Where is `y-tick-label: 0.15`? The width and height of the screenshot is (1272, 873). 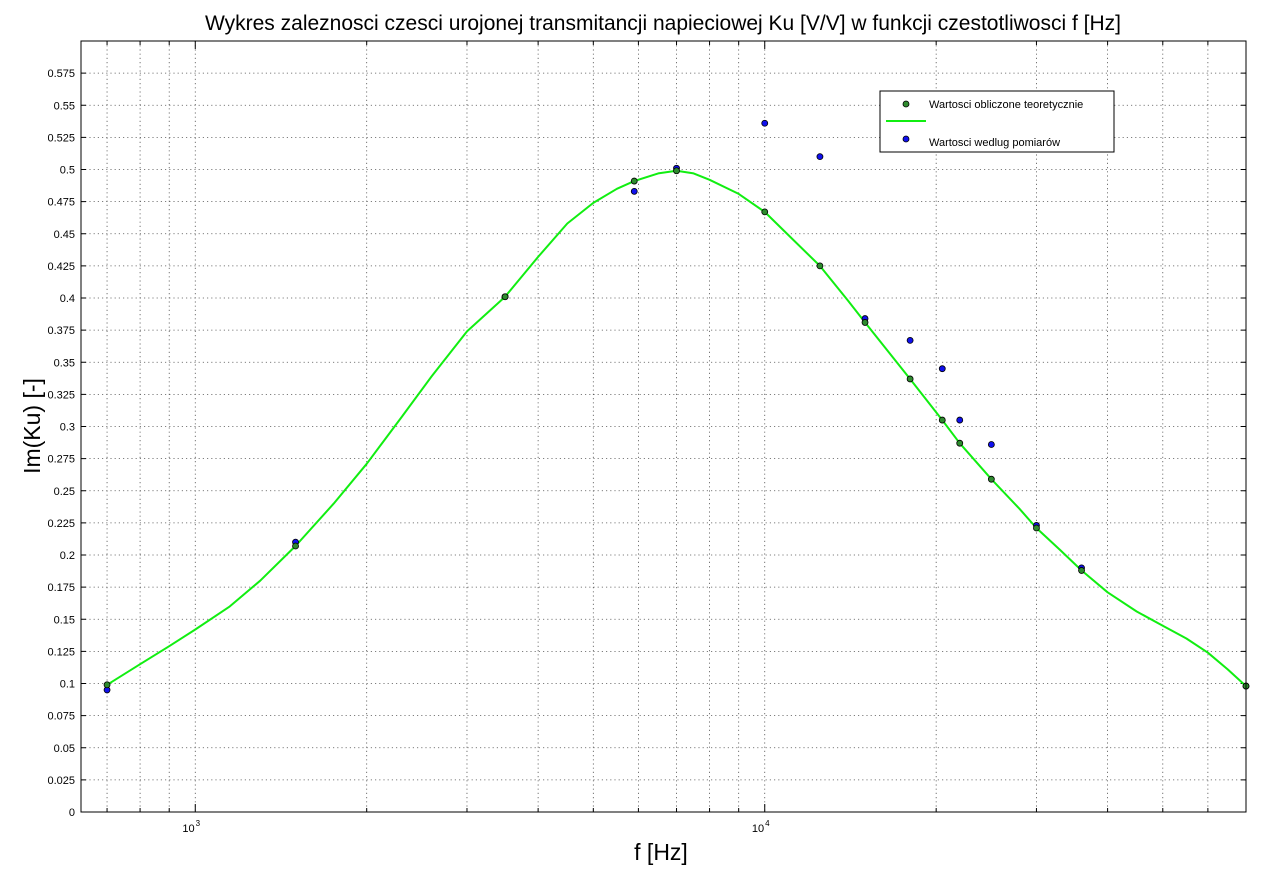
y-tick-label: 0.15 is located at coordinates (64, 620).